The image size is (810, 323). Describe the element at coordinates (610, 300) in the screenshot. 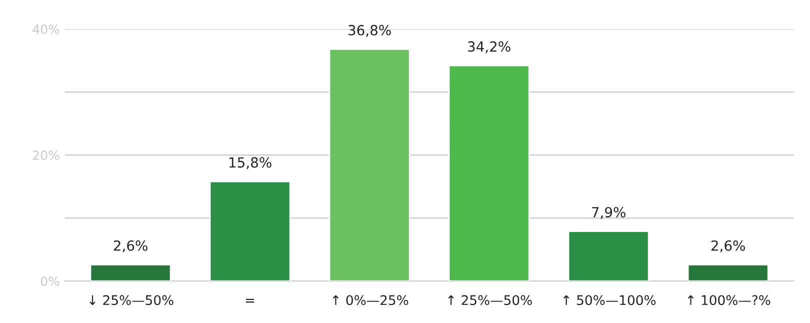

I see `x-tick-label: ↑ 50%—100%` at that location.